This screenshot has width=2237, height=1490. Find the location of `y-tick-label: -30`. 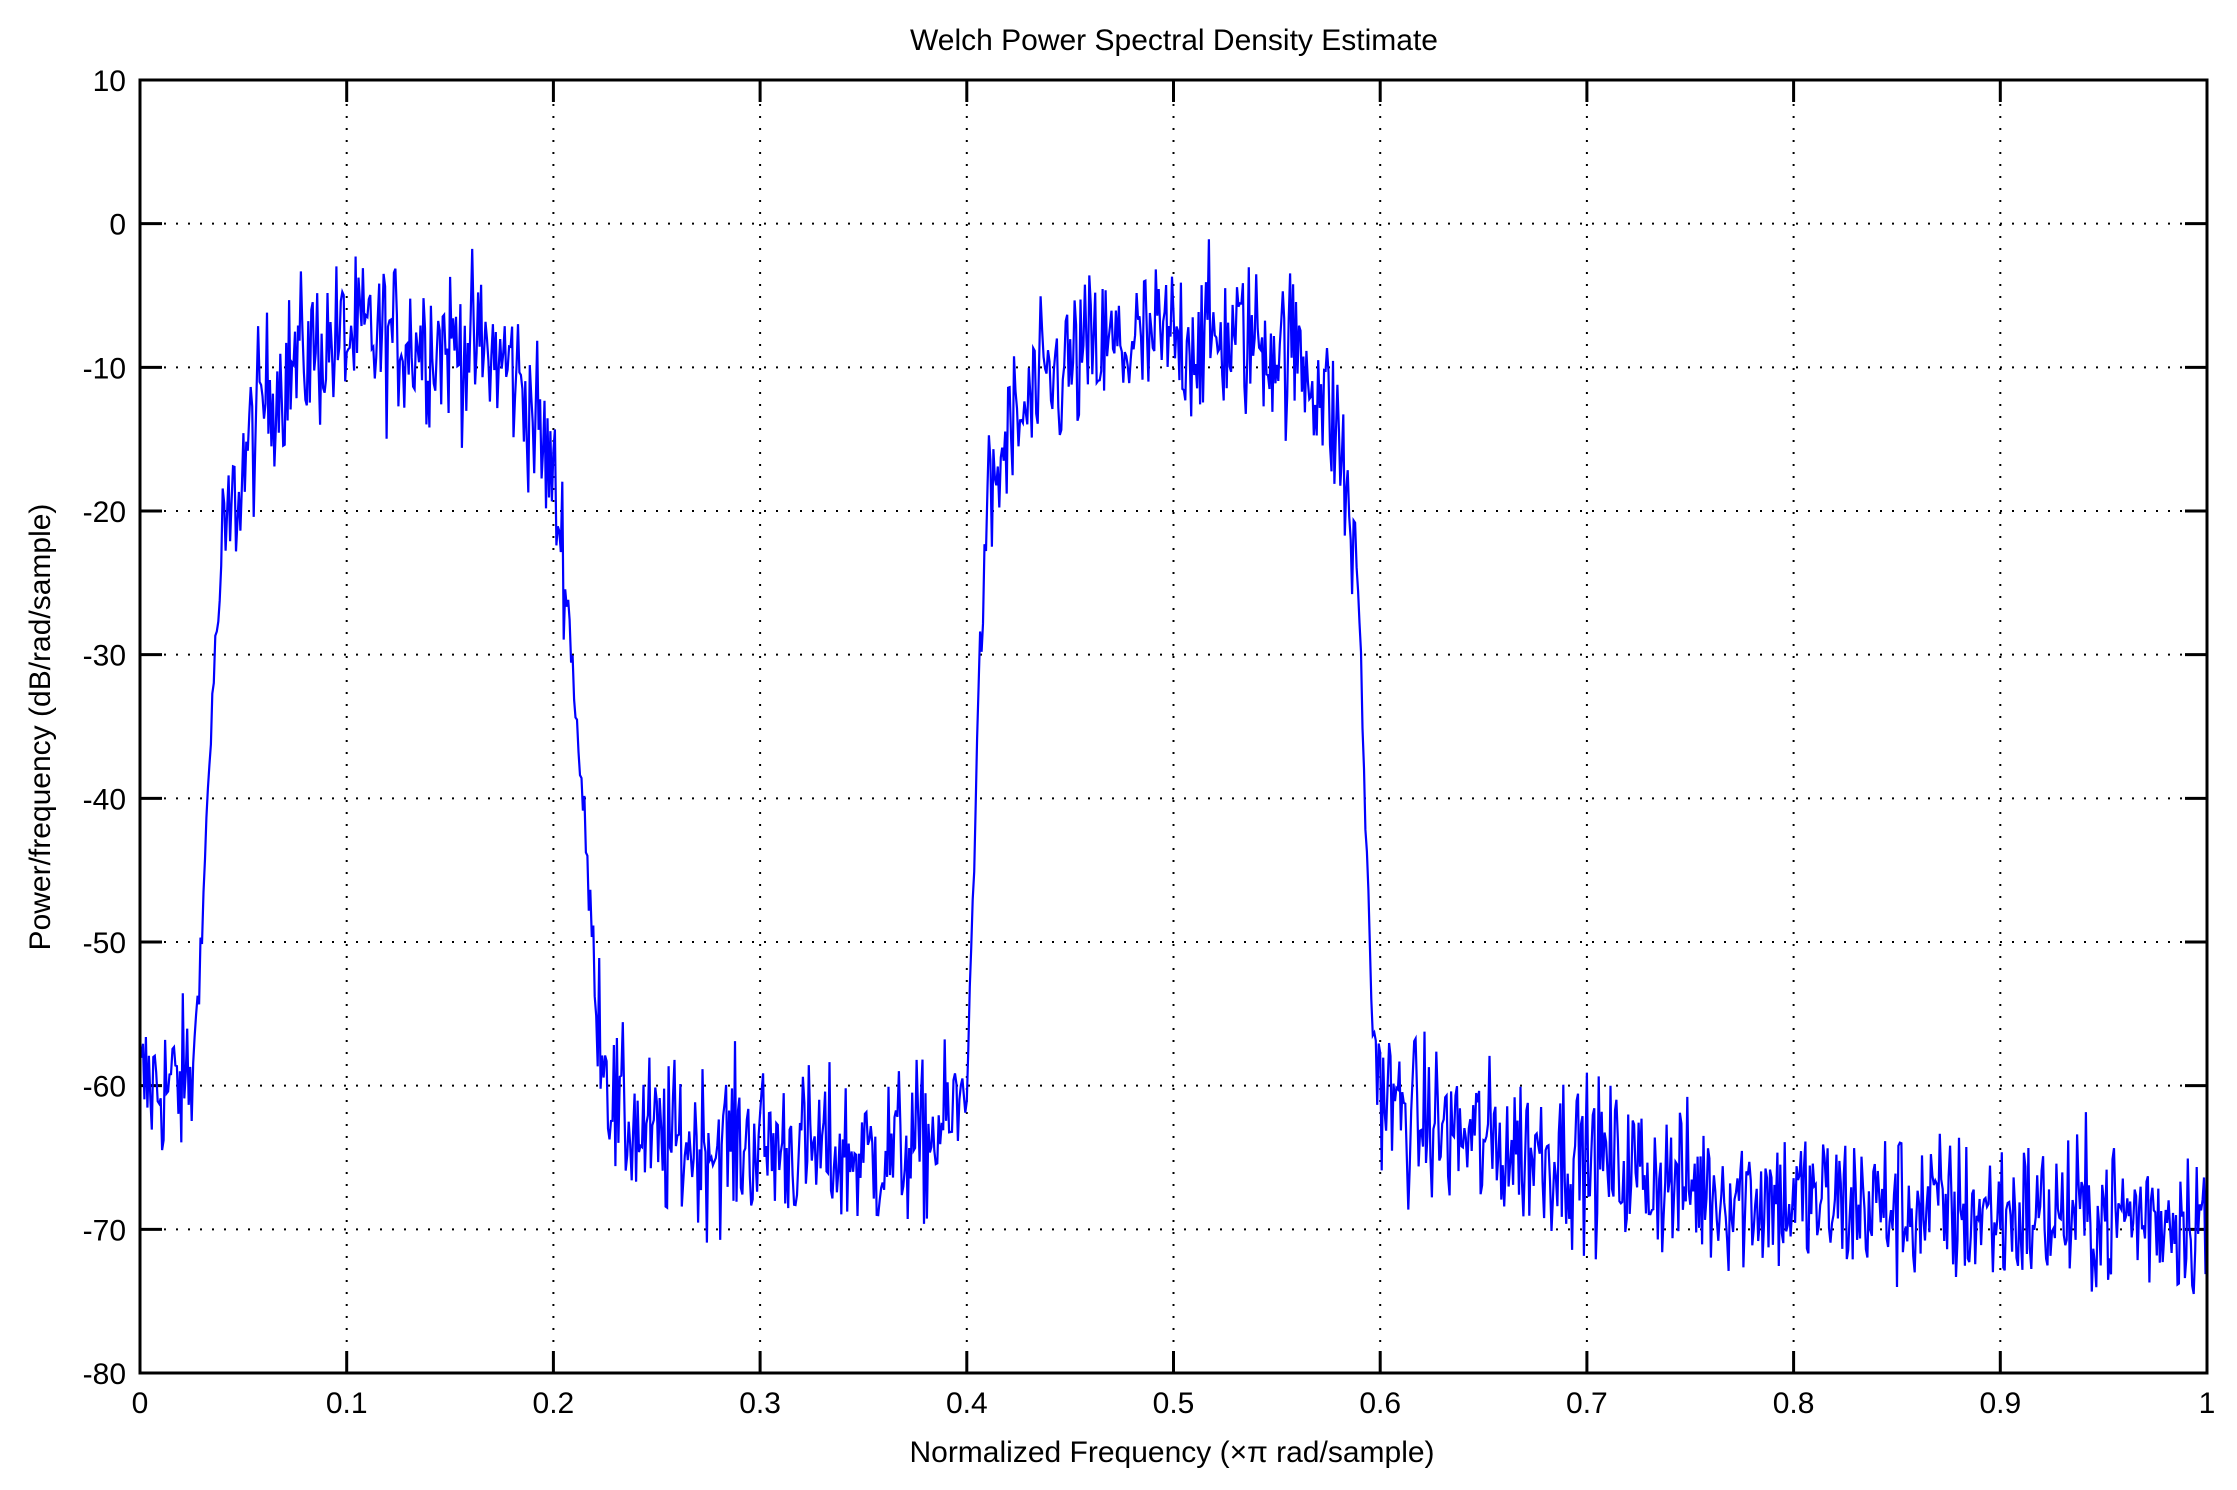

y-tick-label: -30 is located at coordinates (104, 656).